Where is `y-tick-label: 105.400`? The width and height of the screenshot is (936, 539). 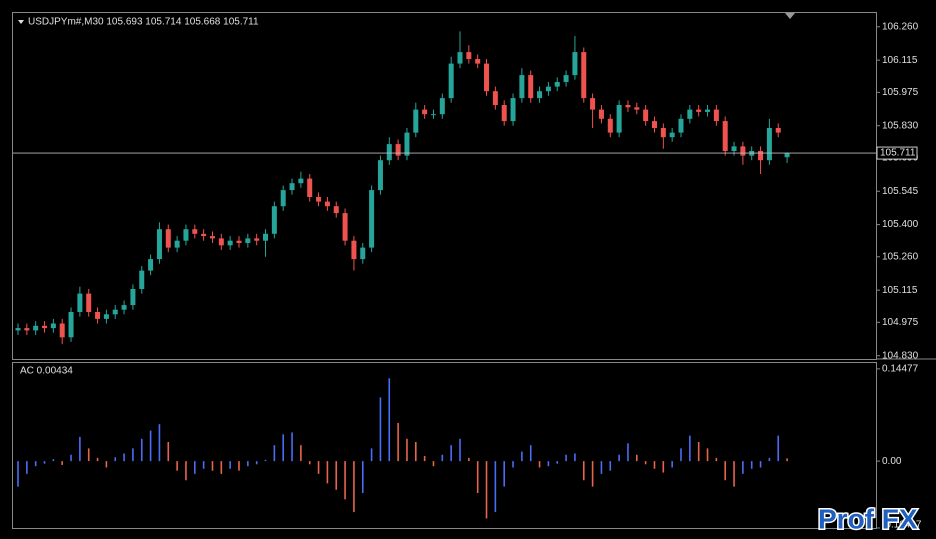 y-tick-label: 105.400 is located at coordinates (900, 224).